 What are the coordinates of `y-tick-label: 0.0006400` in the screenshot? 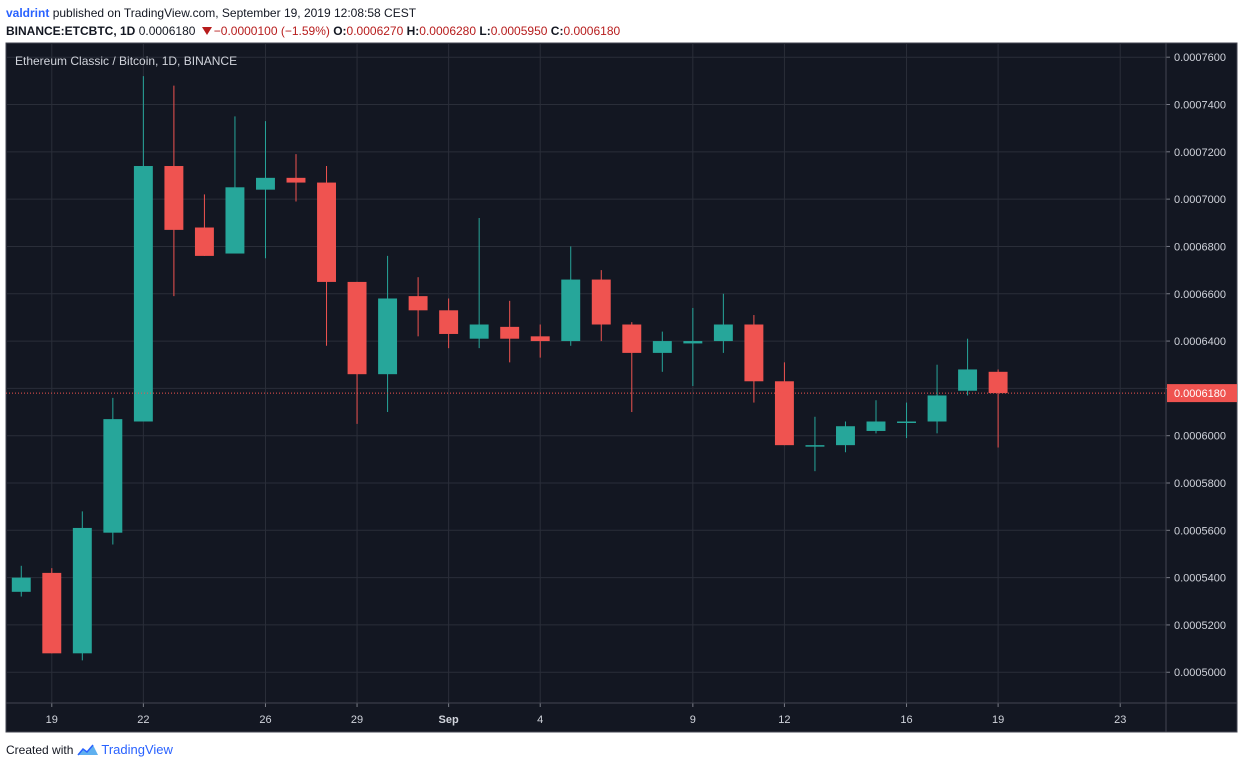 It's located at (1200, 342).